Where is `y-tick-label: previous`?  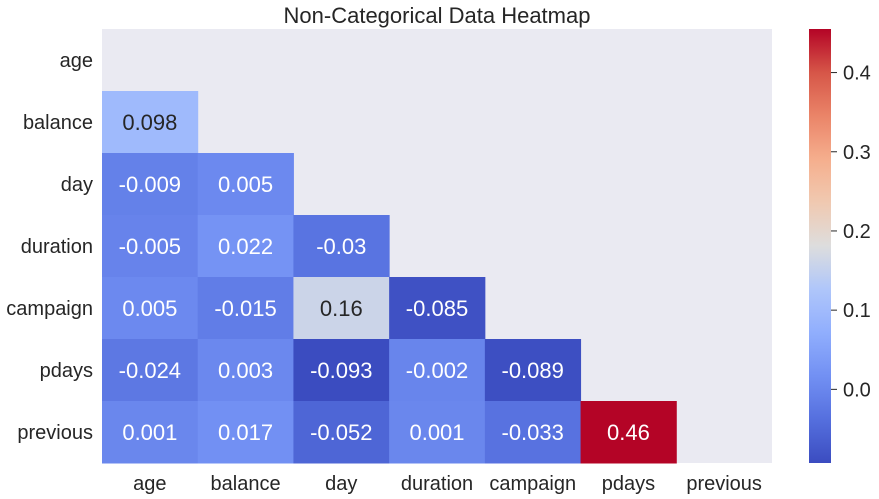
y-tick-label: previous is located at coordinates (55, 433).